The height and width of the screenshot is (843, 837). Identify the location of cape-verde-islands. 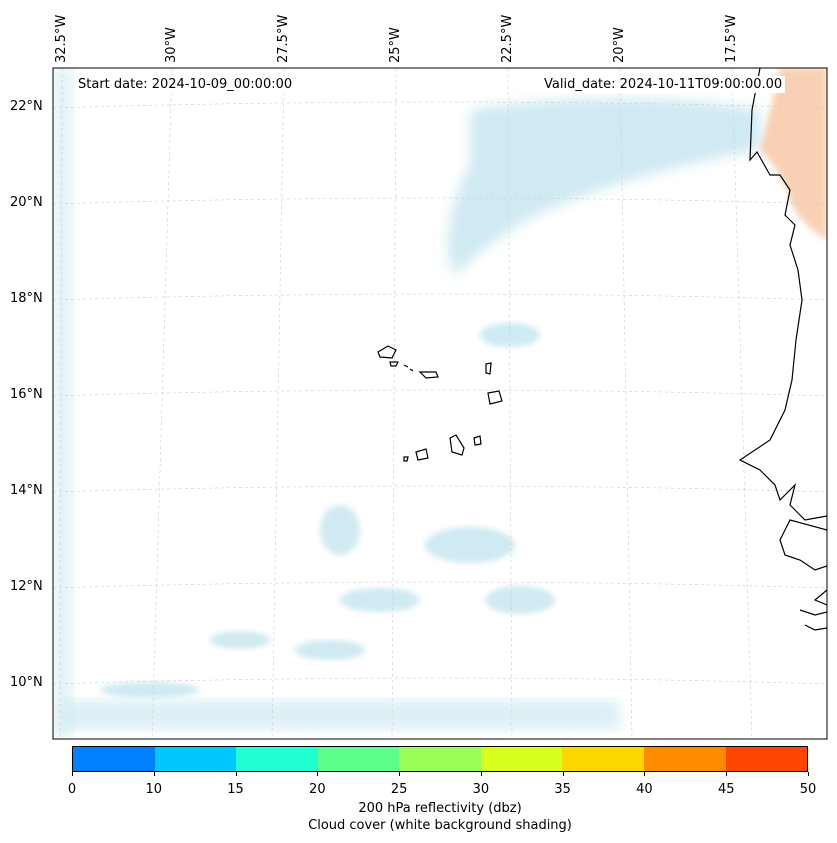
(440, 403).